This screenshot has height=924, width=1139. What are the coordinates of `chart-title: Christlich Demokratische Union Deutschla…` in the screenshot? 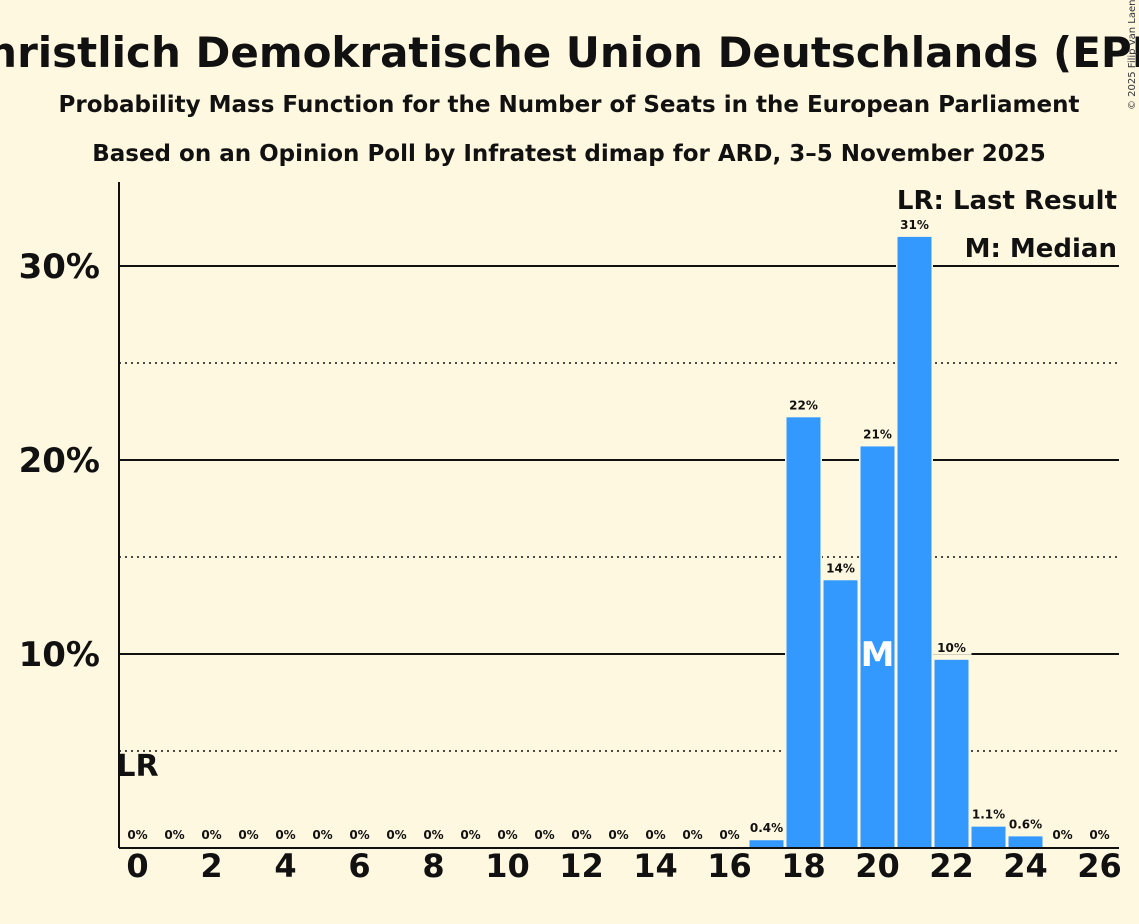 It's located at (569, 52).